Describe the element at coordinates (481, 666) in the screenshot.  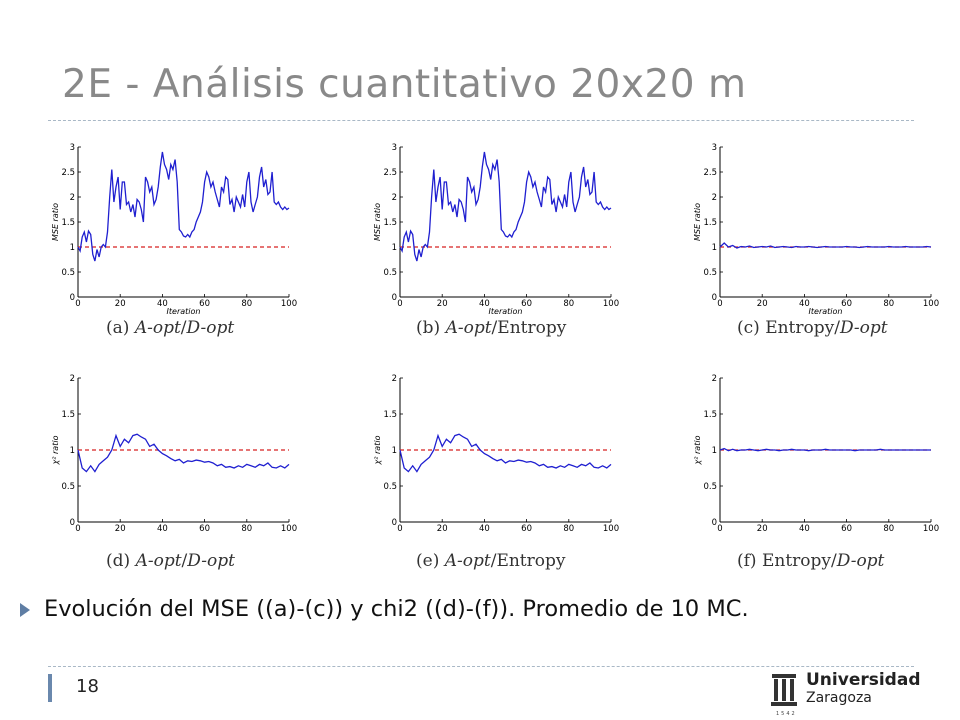
I see `bottom-divider` at that location.